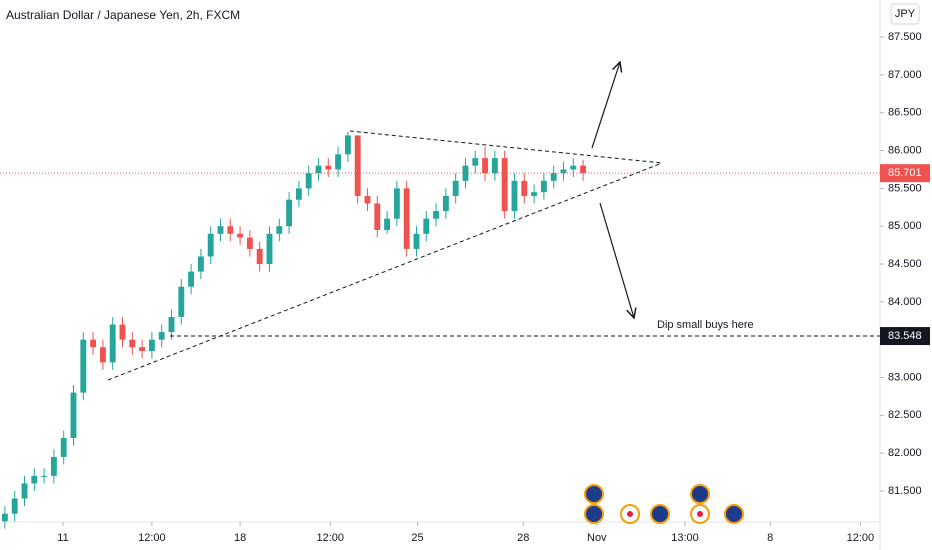  I want to click on x-tick-label: Nov, so click(597, 538).